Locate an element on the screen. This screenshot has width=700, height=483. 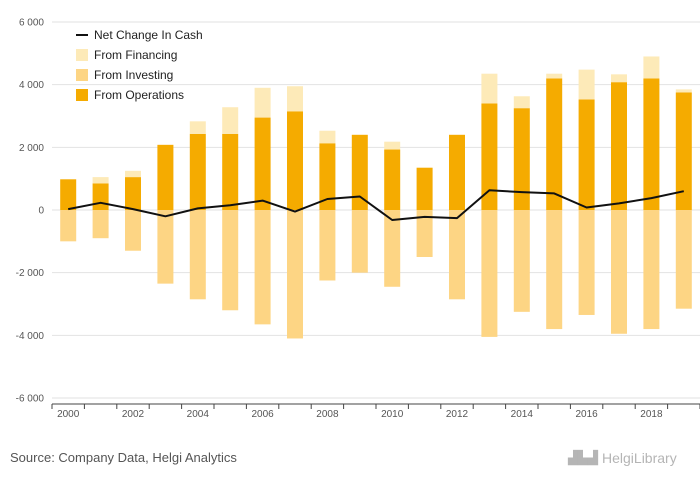
x-tick-label: 2018 is located at coordinates (651, 414).